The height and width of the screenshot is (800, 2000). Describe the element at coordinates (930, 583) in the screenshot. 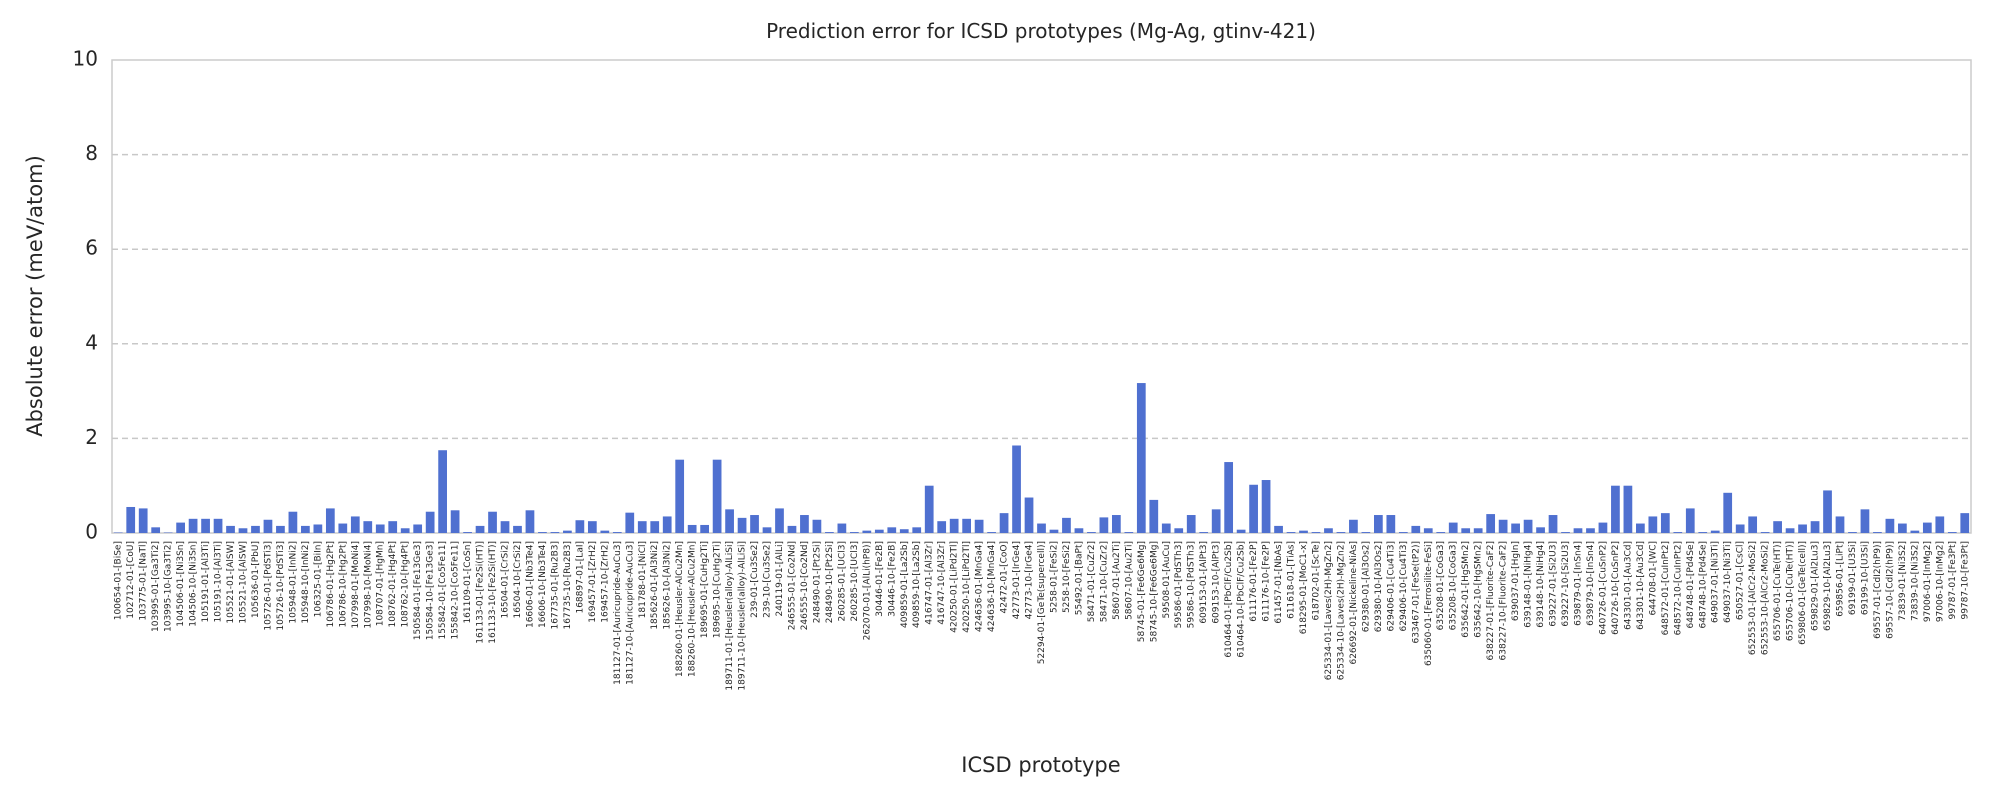

I see `x-tick-label: 416747-01-[Al3Zr]` at that location.